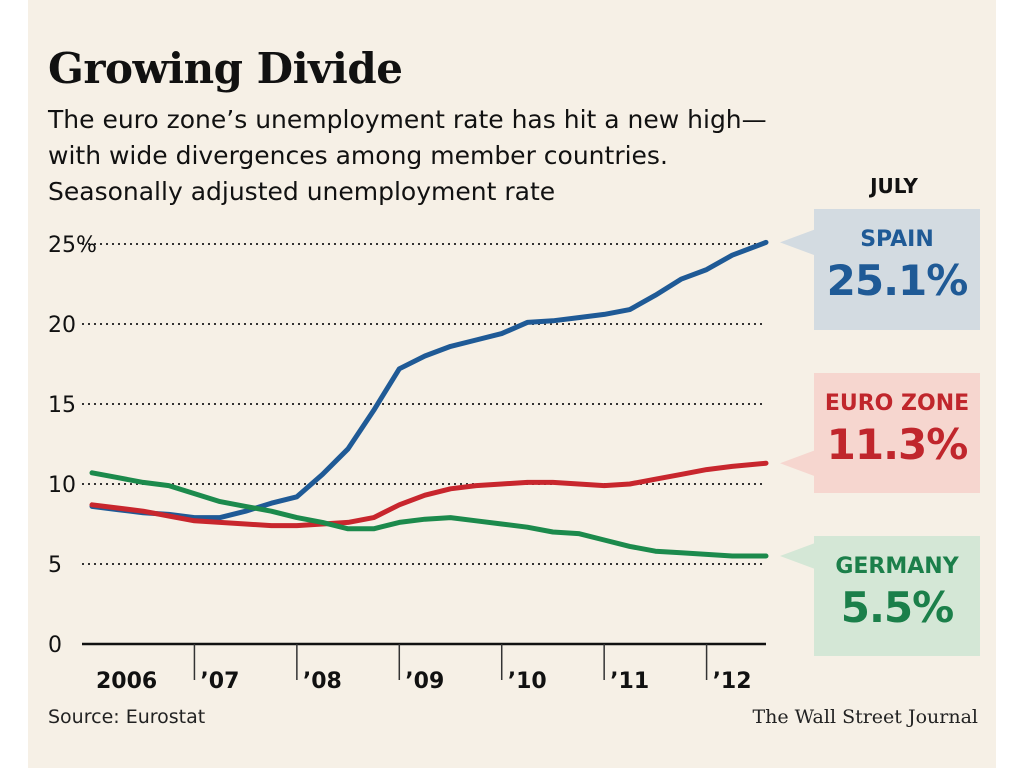  What do you see at coordinates (126, 681) in the screenshot?
I see `x-tick-label-0: 2006` at bounding box center [126, 681].